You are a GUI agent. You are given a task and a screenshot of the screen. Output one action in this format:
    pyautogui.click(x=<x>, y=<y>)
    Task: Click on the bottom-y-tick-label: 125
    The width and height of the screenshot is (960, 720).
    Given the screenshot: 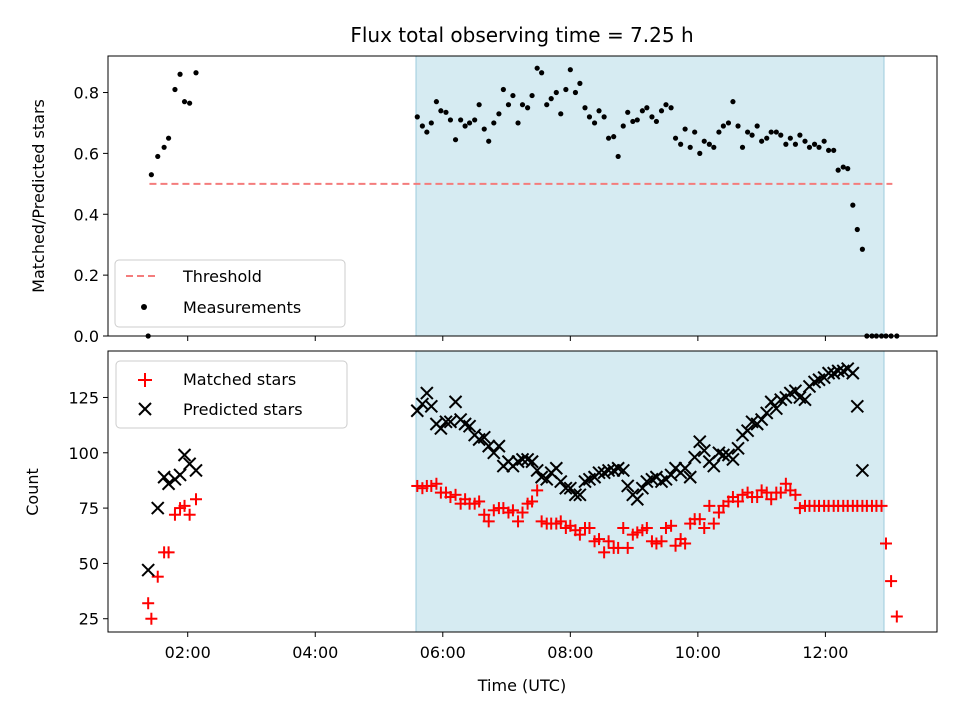 What is the action you would take?
    pyautogui.click(x=83, y=397)
    